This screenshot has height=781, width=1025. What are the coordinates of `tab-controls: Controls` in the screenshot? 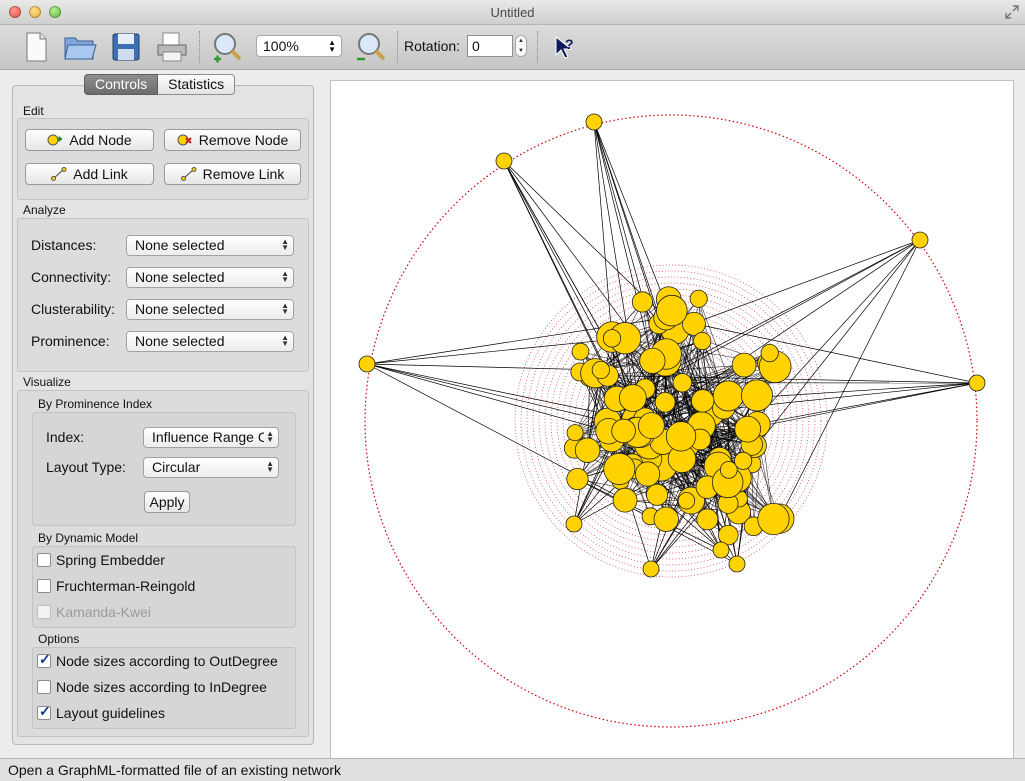 It's located at (121, 84).